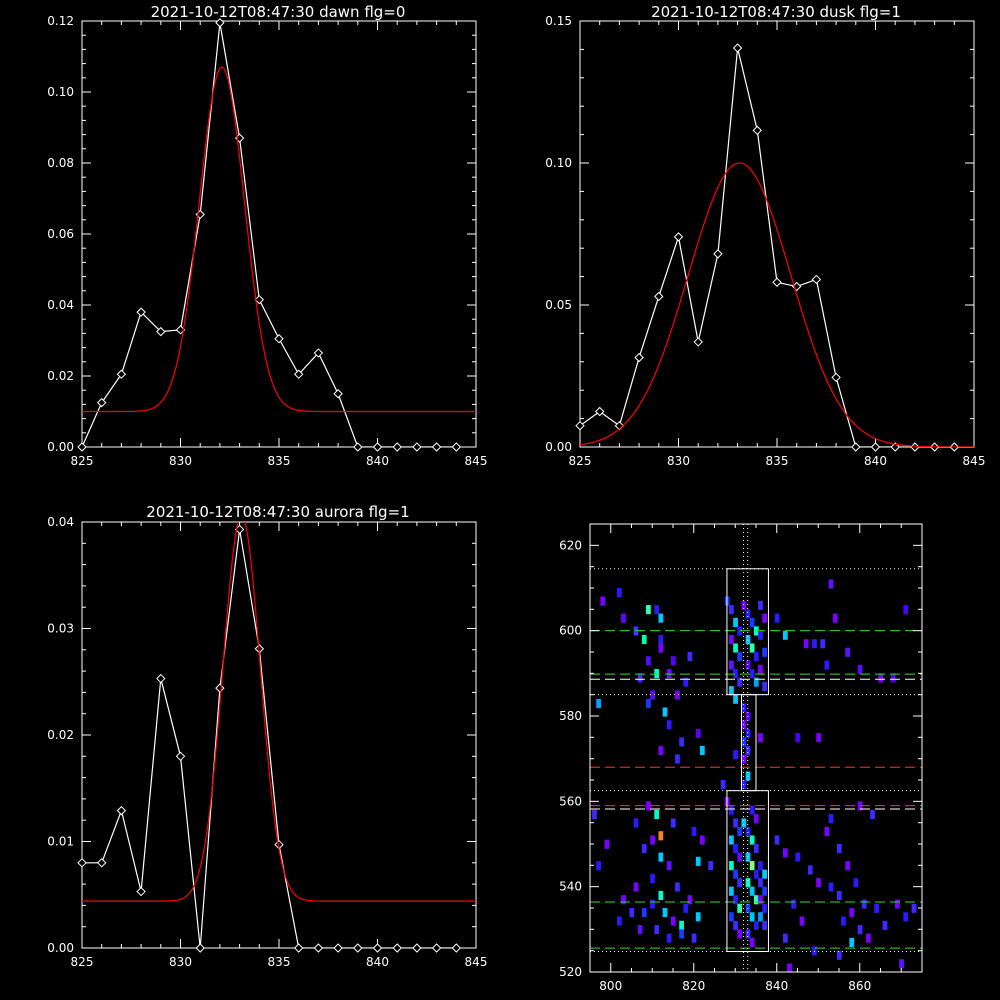 The height and width of the screenshot is (1000, 1000). I want to click on y-tick-label: 0.12, so click(60, 21).